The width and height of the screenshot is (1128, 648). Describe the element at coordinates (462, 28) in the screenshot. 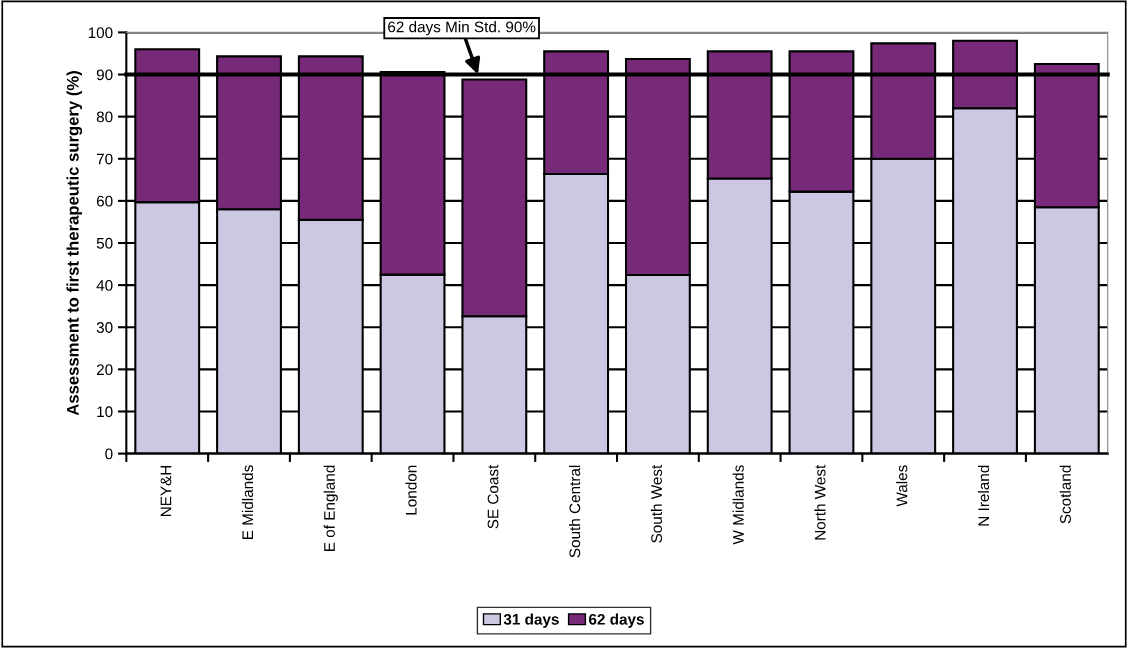

I see `ref-line-label: 62 days Min Std. 90%` at that location.